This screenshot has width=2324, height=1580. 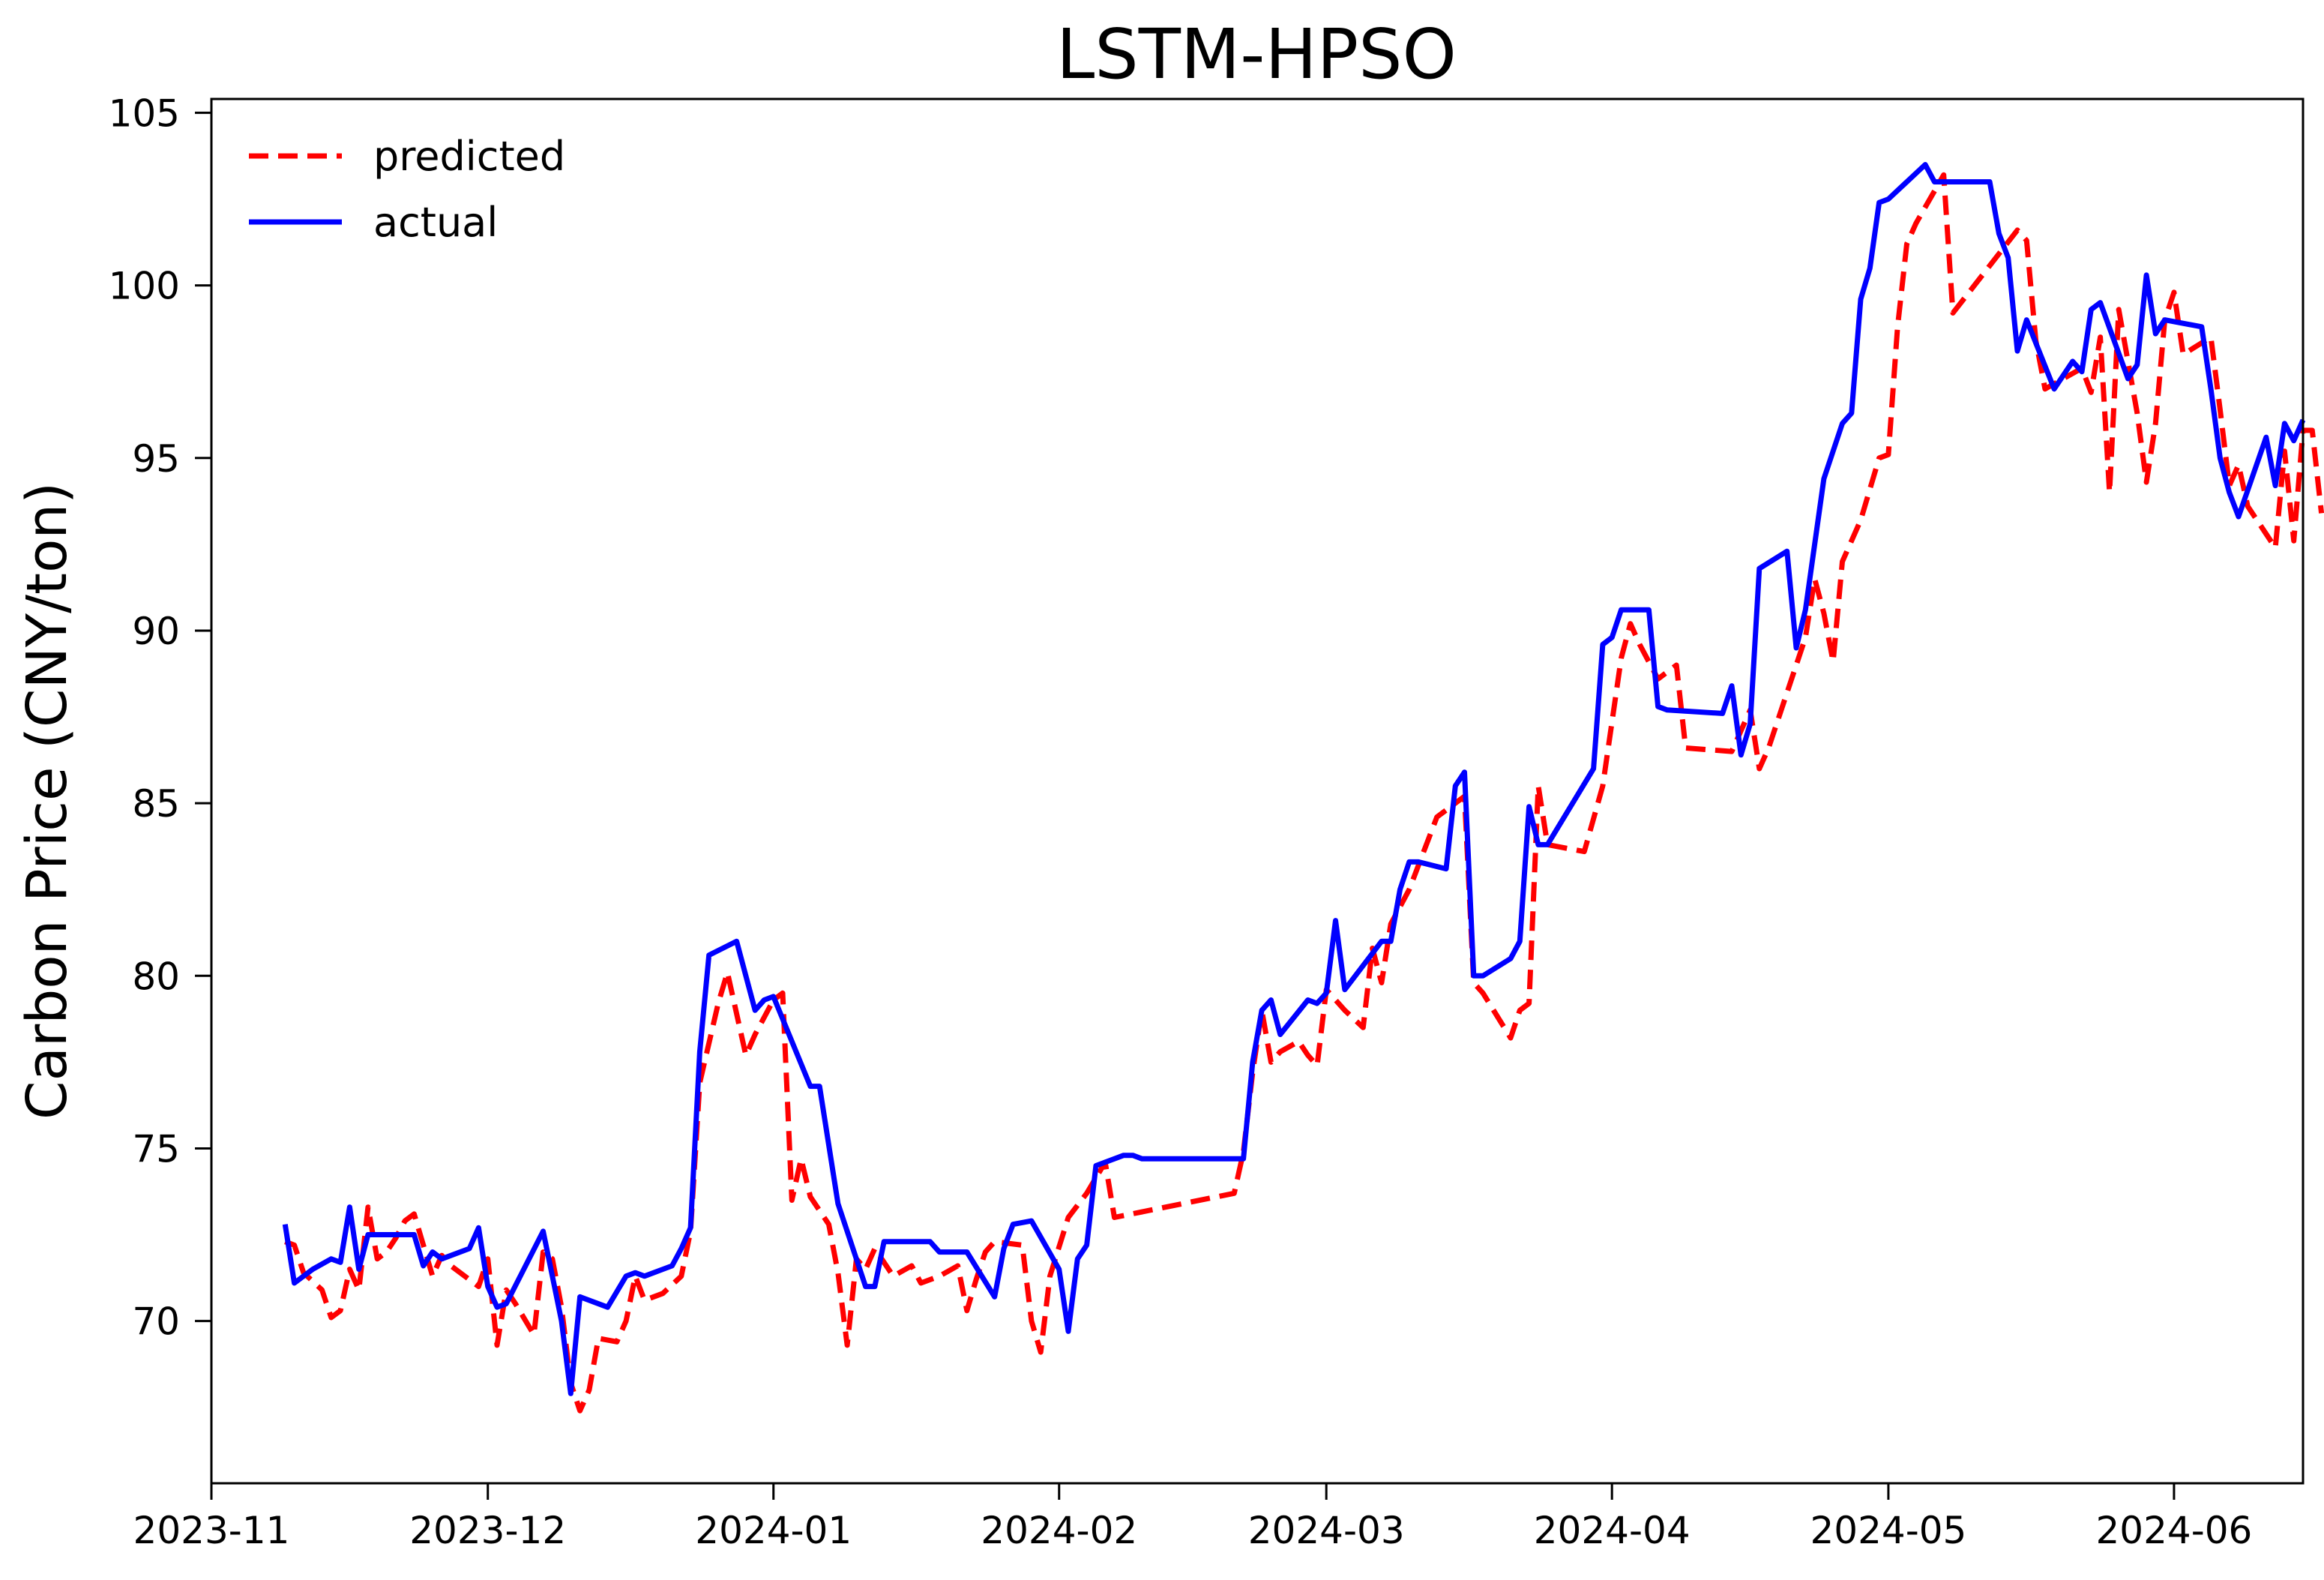 I want to click on y-tick-label: 95, so click(x=156, y=459).